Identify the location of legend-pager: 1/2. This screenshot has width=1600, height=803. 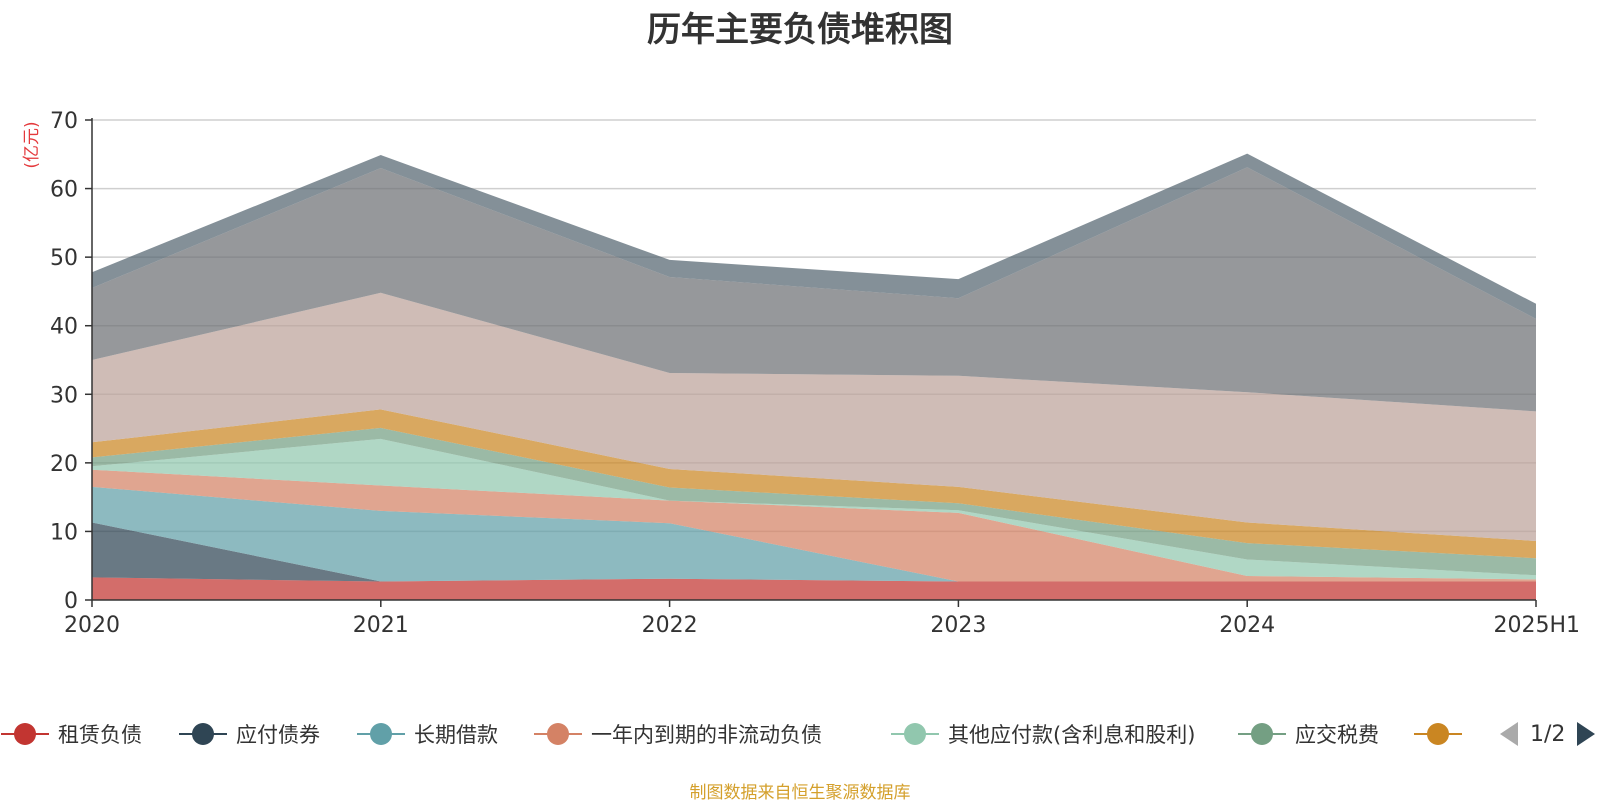
(1547, 734).